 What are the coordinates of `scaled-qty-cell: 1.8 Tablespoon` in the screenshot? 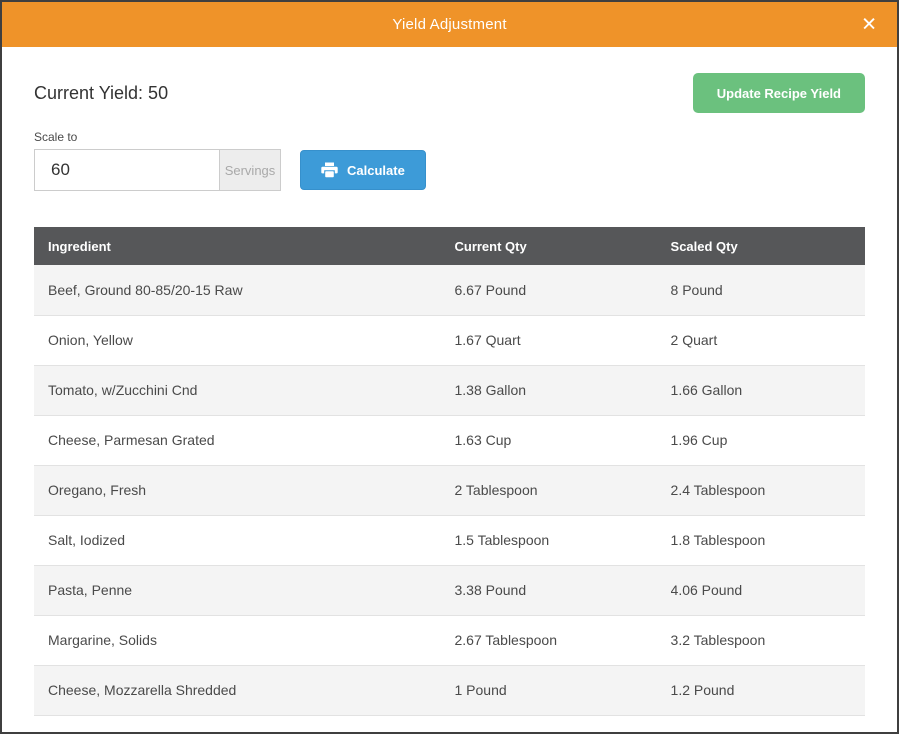 It's located at (767, 540).